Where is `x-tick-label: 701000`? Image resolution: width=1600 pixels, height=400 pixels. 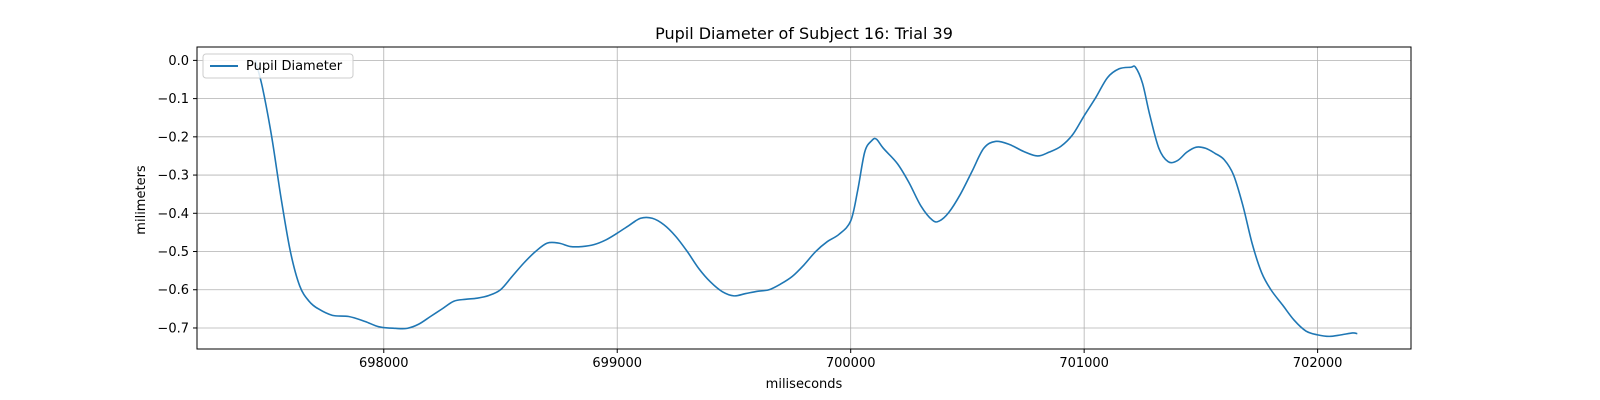
x-tick-label: 701000 is located at coordinates (1084, 363).